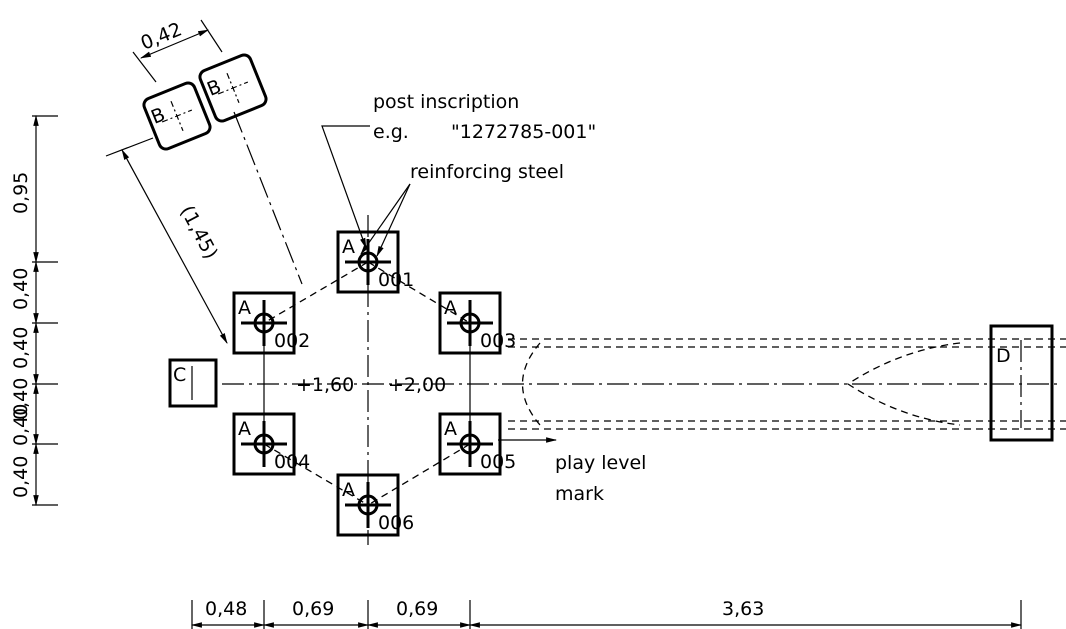  I want to click on post-number: 003, so click(498, 341).